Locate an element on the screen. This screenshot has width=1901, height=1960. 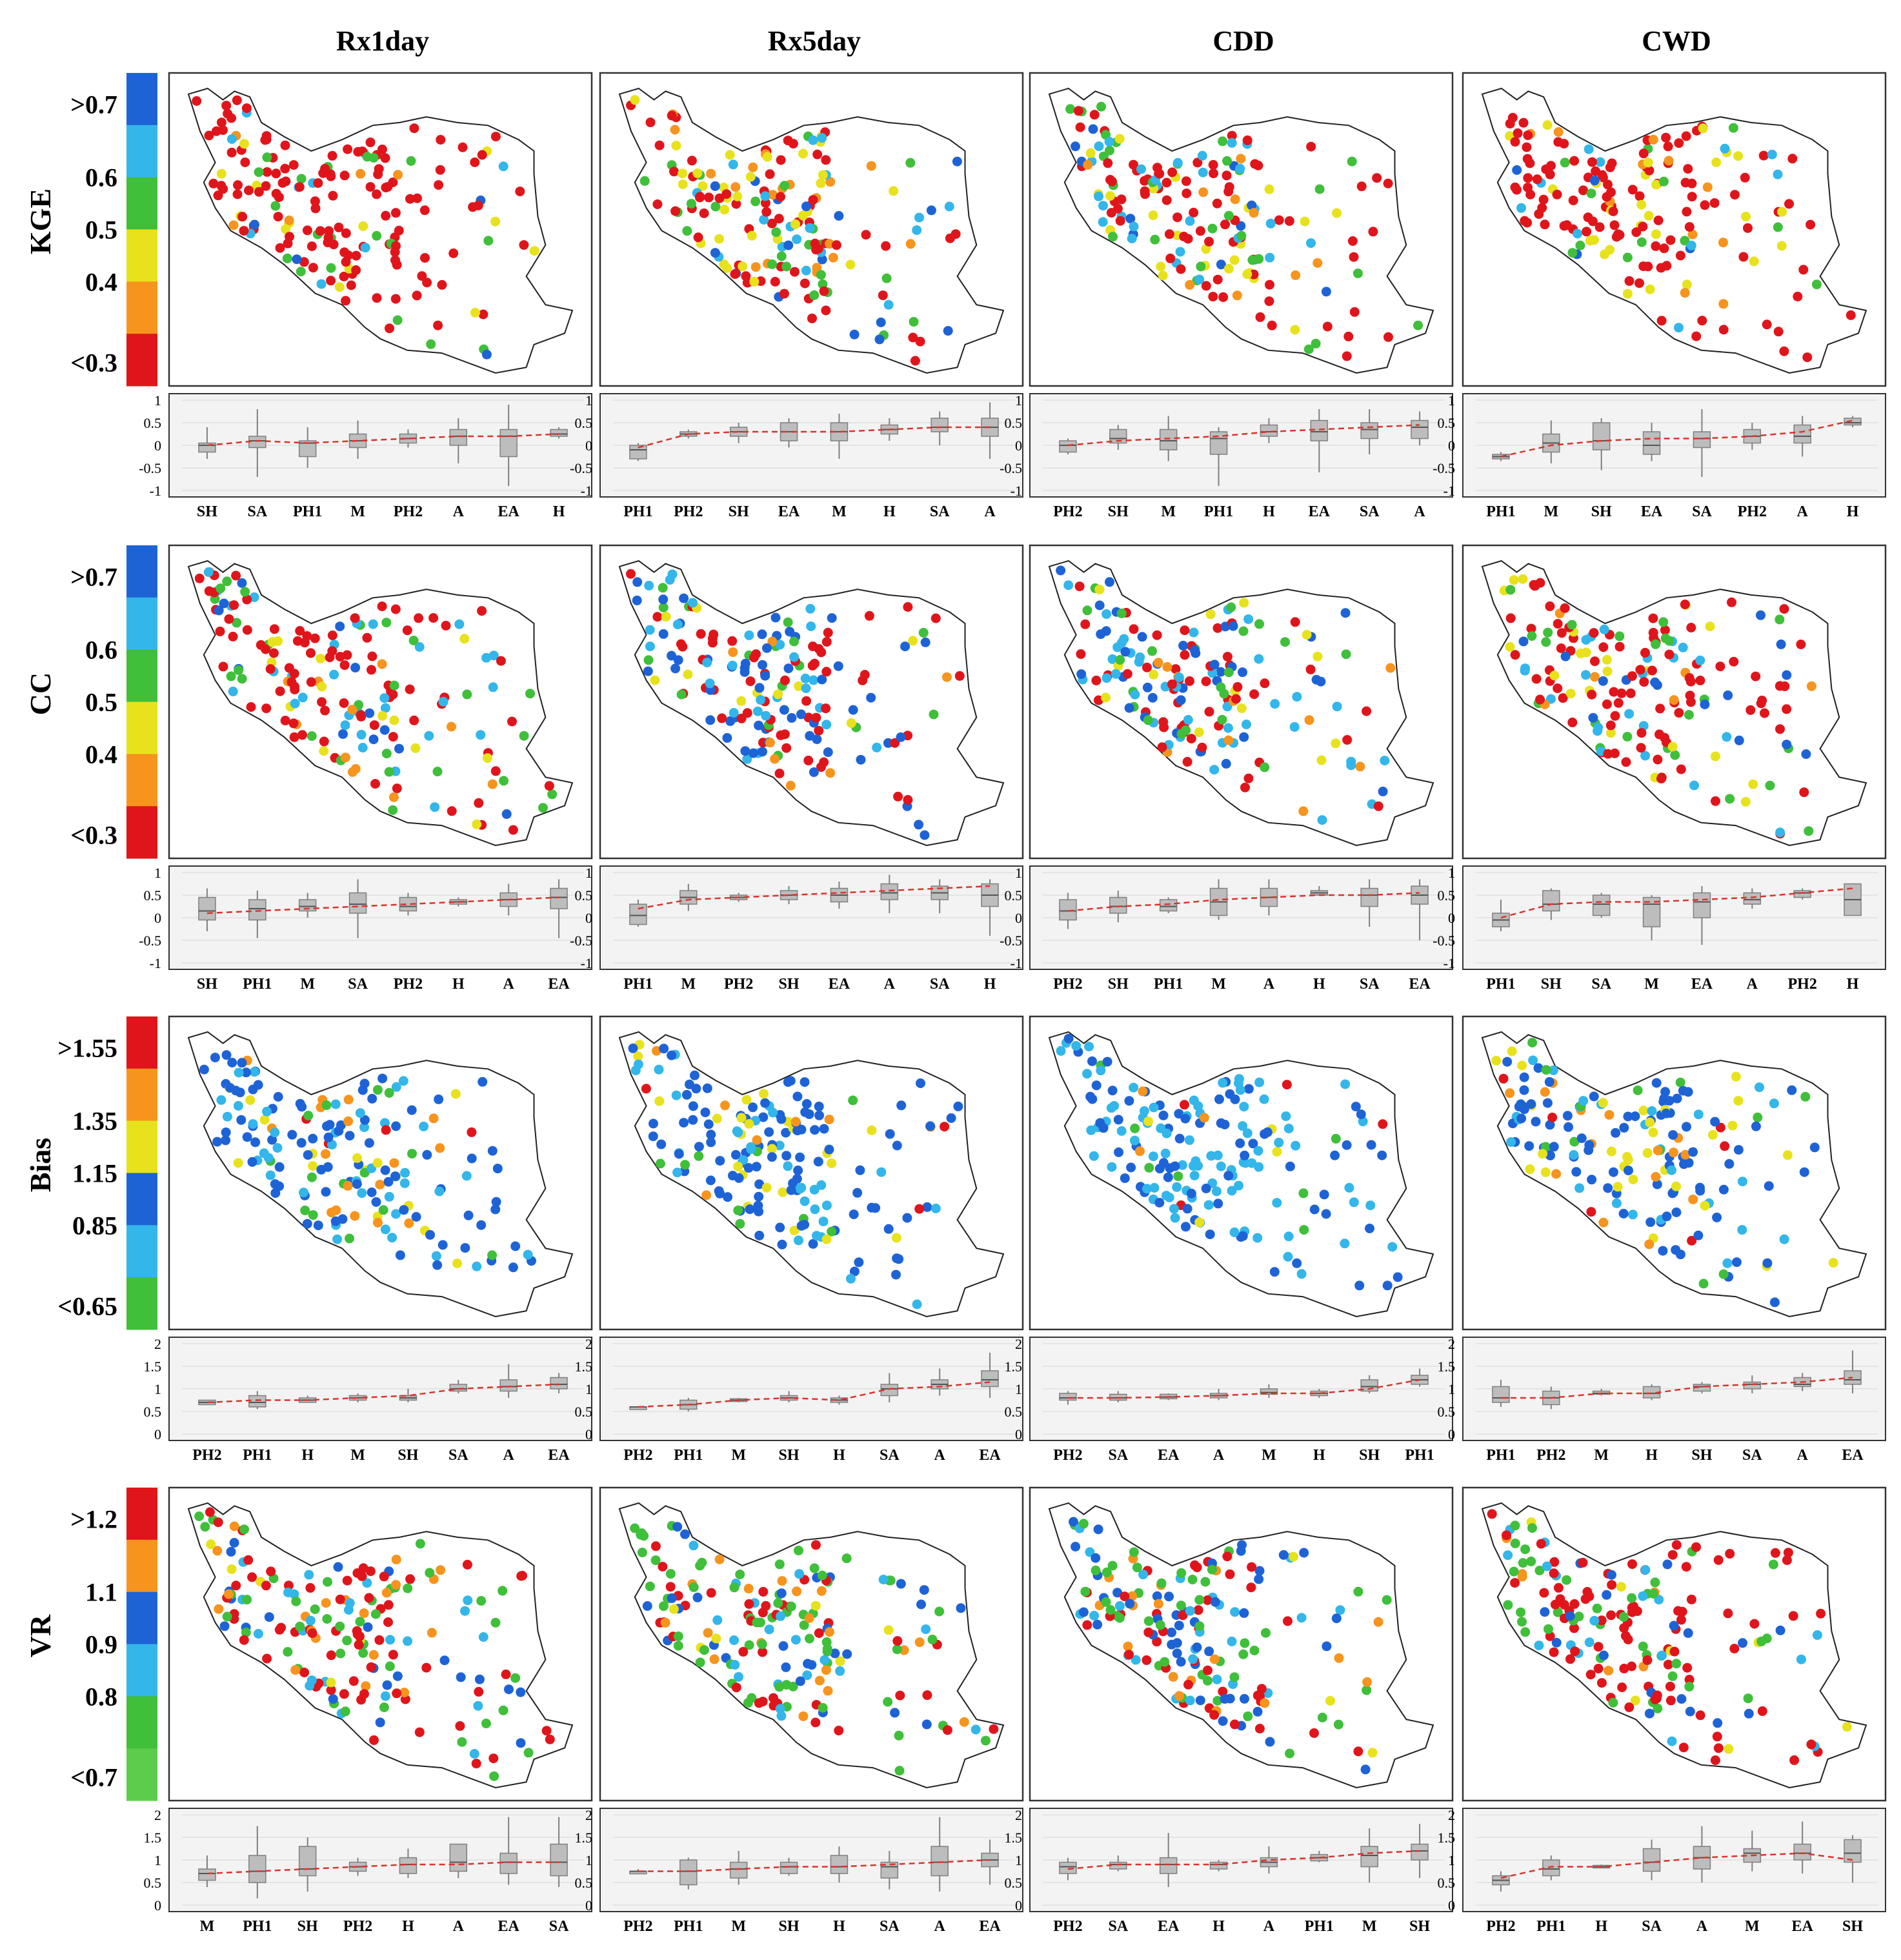
category-label: M is located at coordinates (738, 1455).